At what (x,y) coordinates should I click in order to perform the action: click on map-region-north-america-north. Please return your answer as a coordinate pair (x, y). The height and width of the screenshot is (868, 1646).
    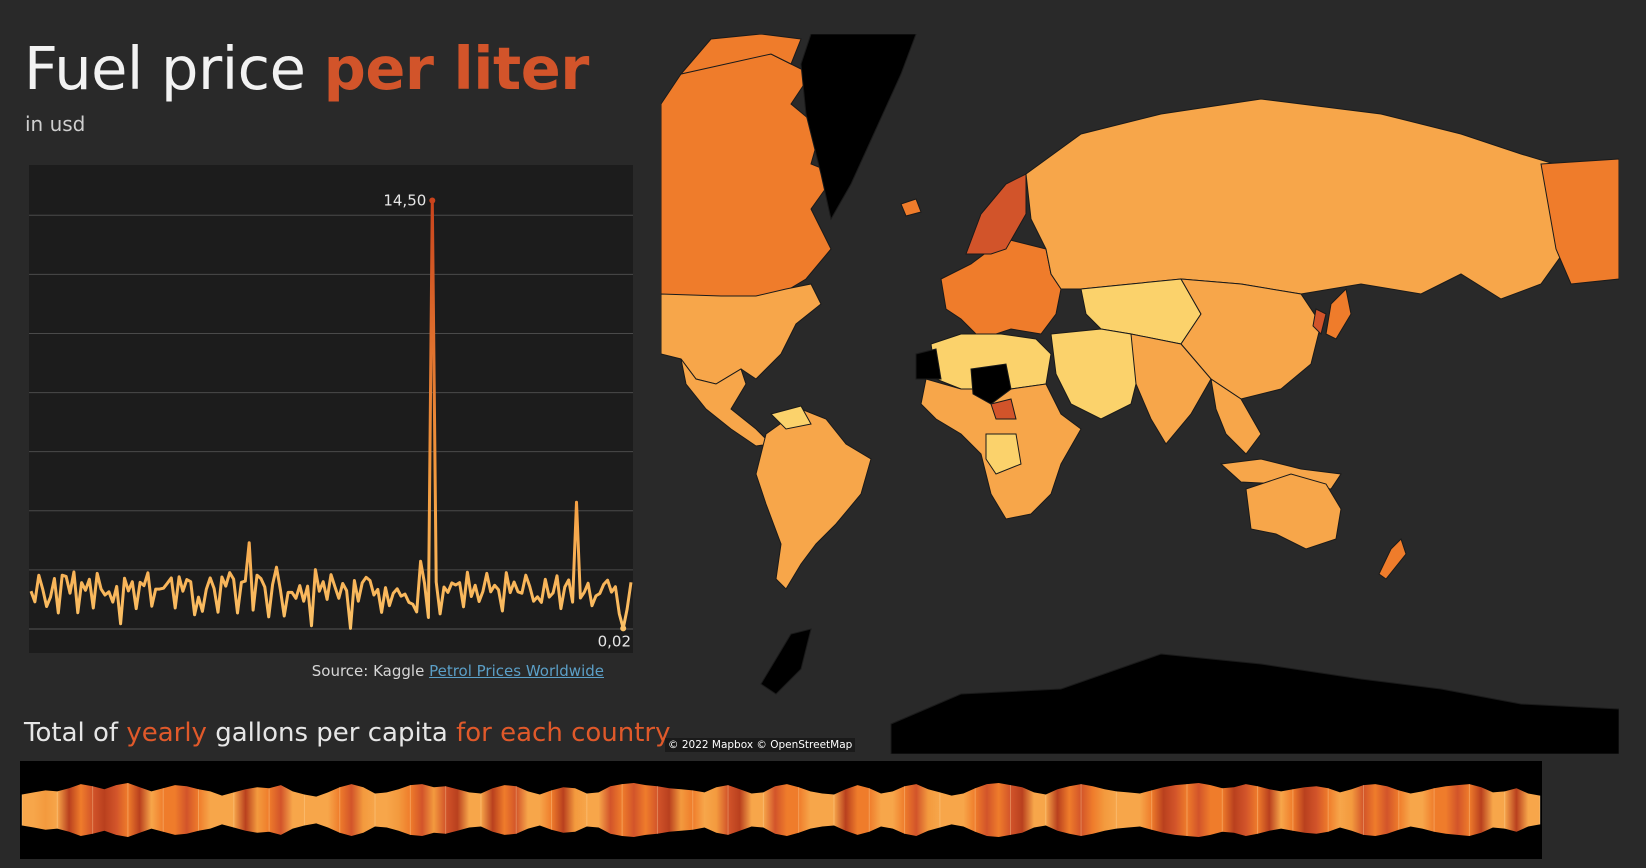
    Looking at the image, I should click on (740, 54).